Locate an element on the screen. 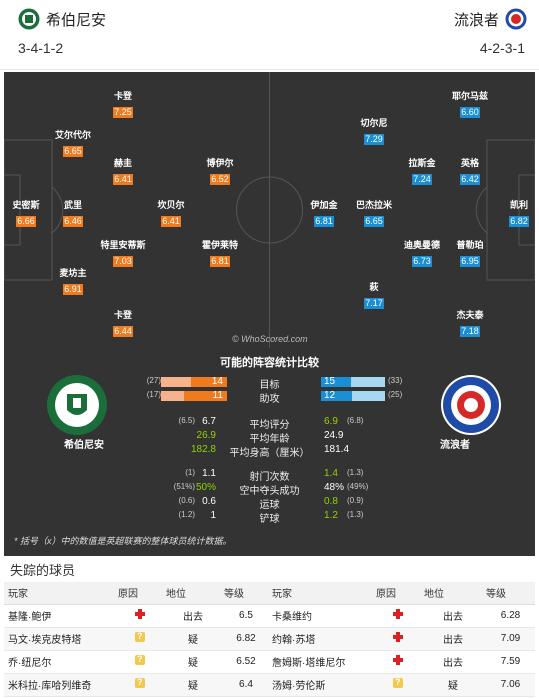 This screenshot has height=698, width=539. rating: 7.06 is located at coordinates (508, 685).